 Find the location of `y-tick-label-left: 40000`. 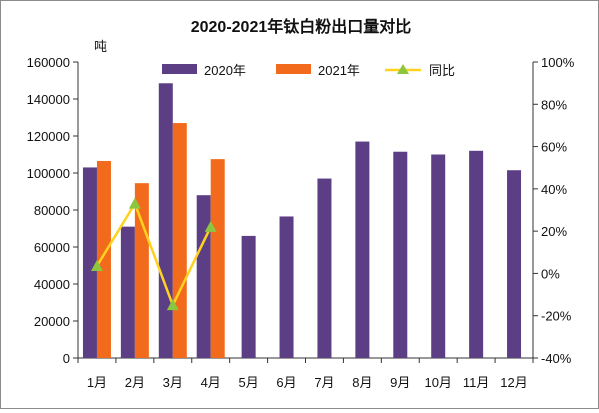

y-tick-label-left: 40000 is located at coordinates (52, 284).